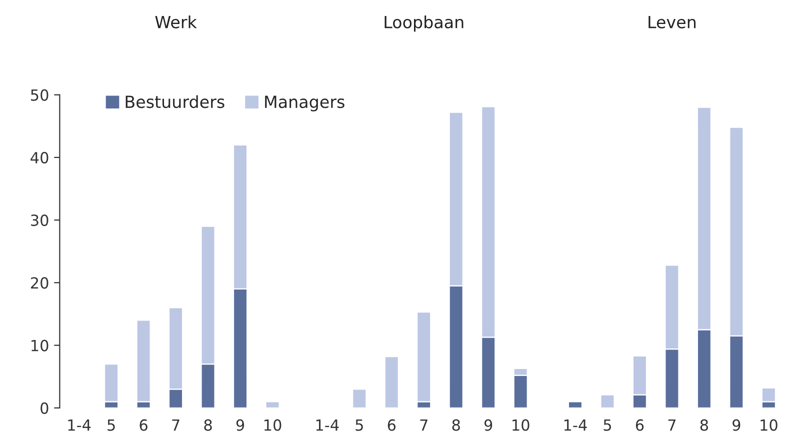 This screenshot has width=796, height=441. What do you see at coordinates (40, 346) in the screenshot?
I see `y-tick-label: 10` at bounding box center [40, 346].